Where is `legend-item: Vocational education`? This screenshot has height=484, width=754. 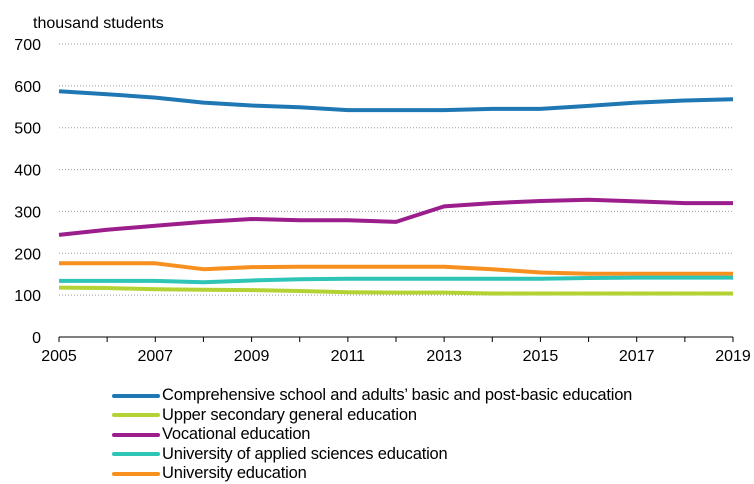
legend-item: Vocational education is located at coordinates (432, 435).